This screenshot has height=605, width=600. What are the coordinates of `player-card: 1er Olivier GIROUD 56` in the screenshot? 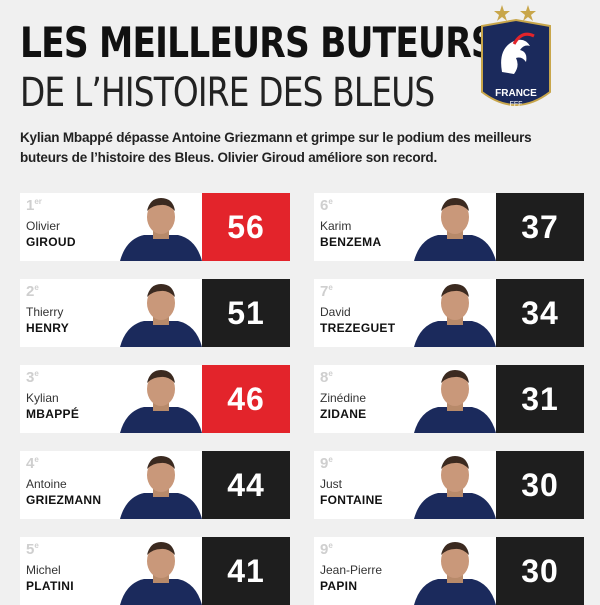 It's located at (155, 227).